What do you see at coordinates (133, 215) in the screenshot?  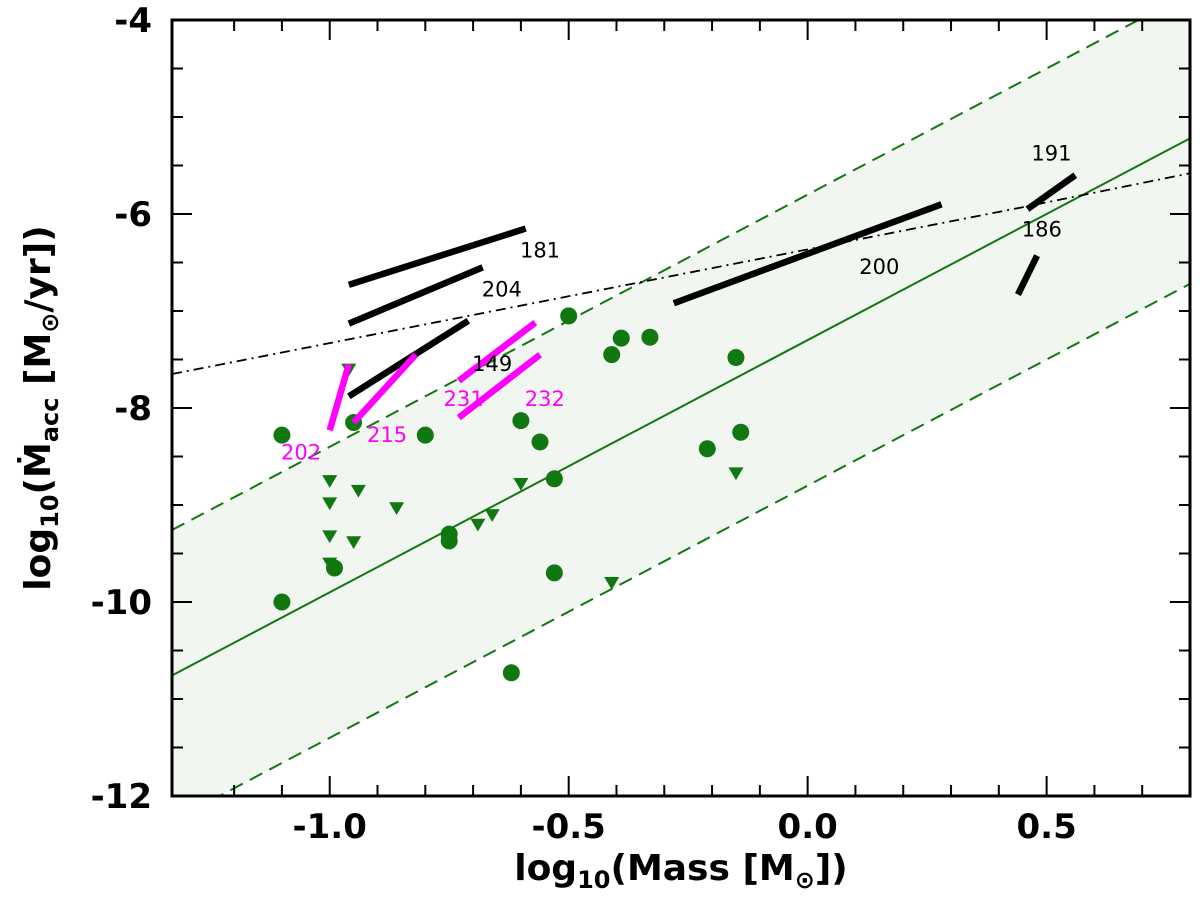 I see `y-tick-label: -6` at bounding box center [133, 215].